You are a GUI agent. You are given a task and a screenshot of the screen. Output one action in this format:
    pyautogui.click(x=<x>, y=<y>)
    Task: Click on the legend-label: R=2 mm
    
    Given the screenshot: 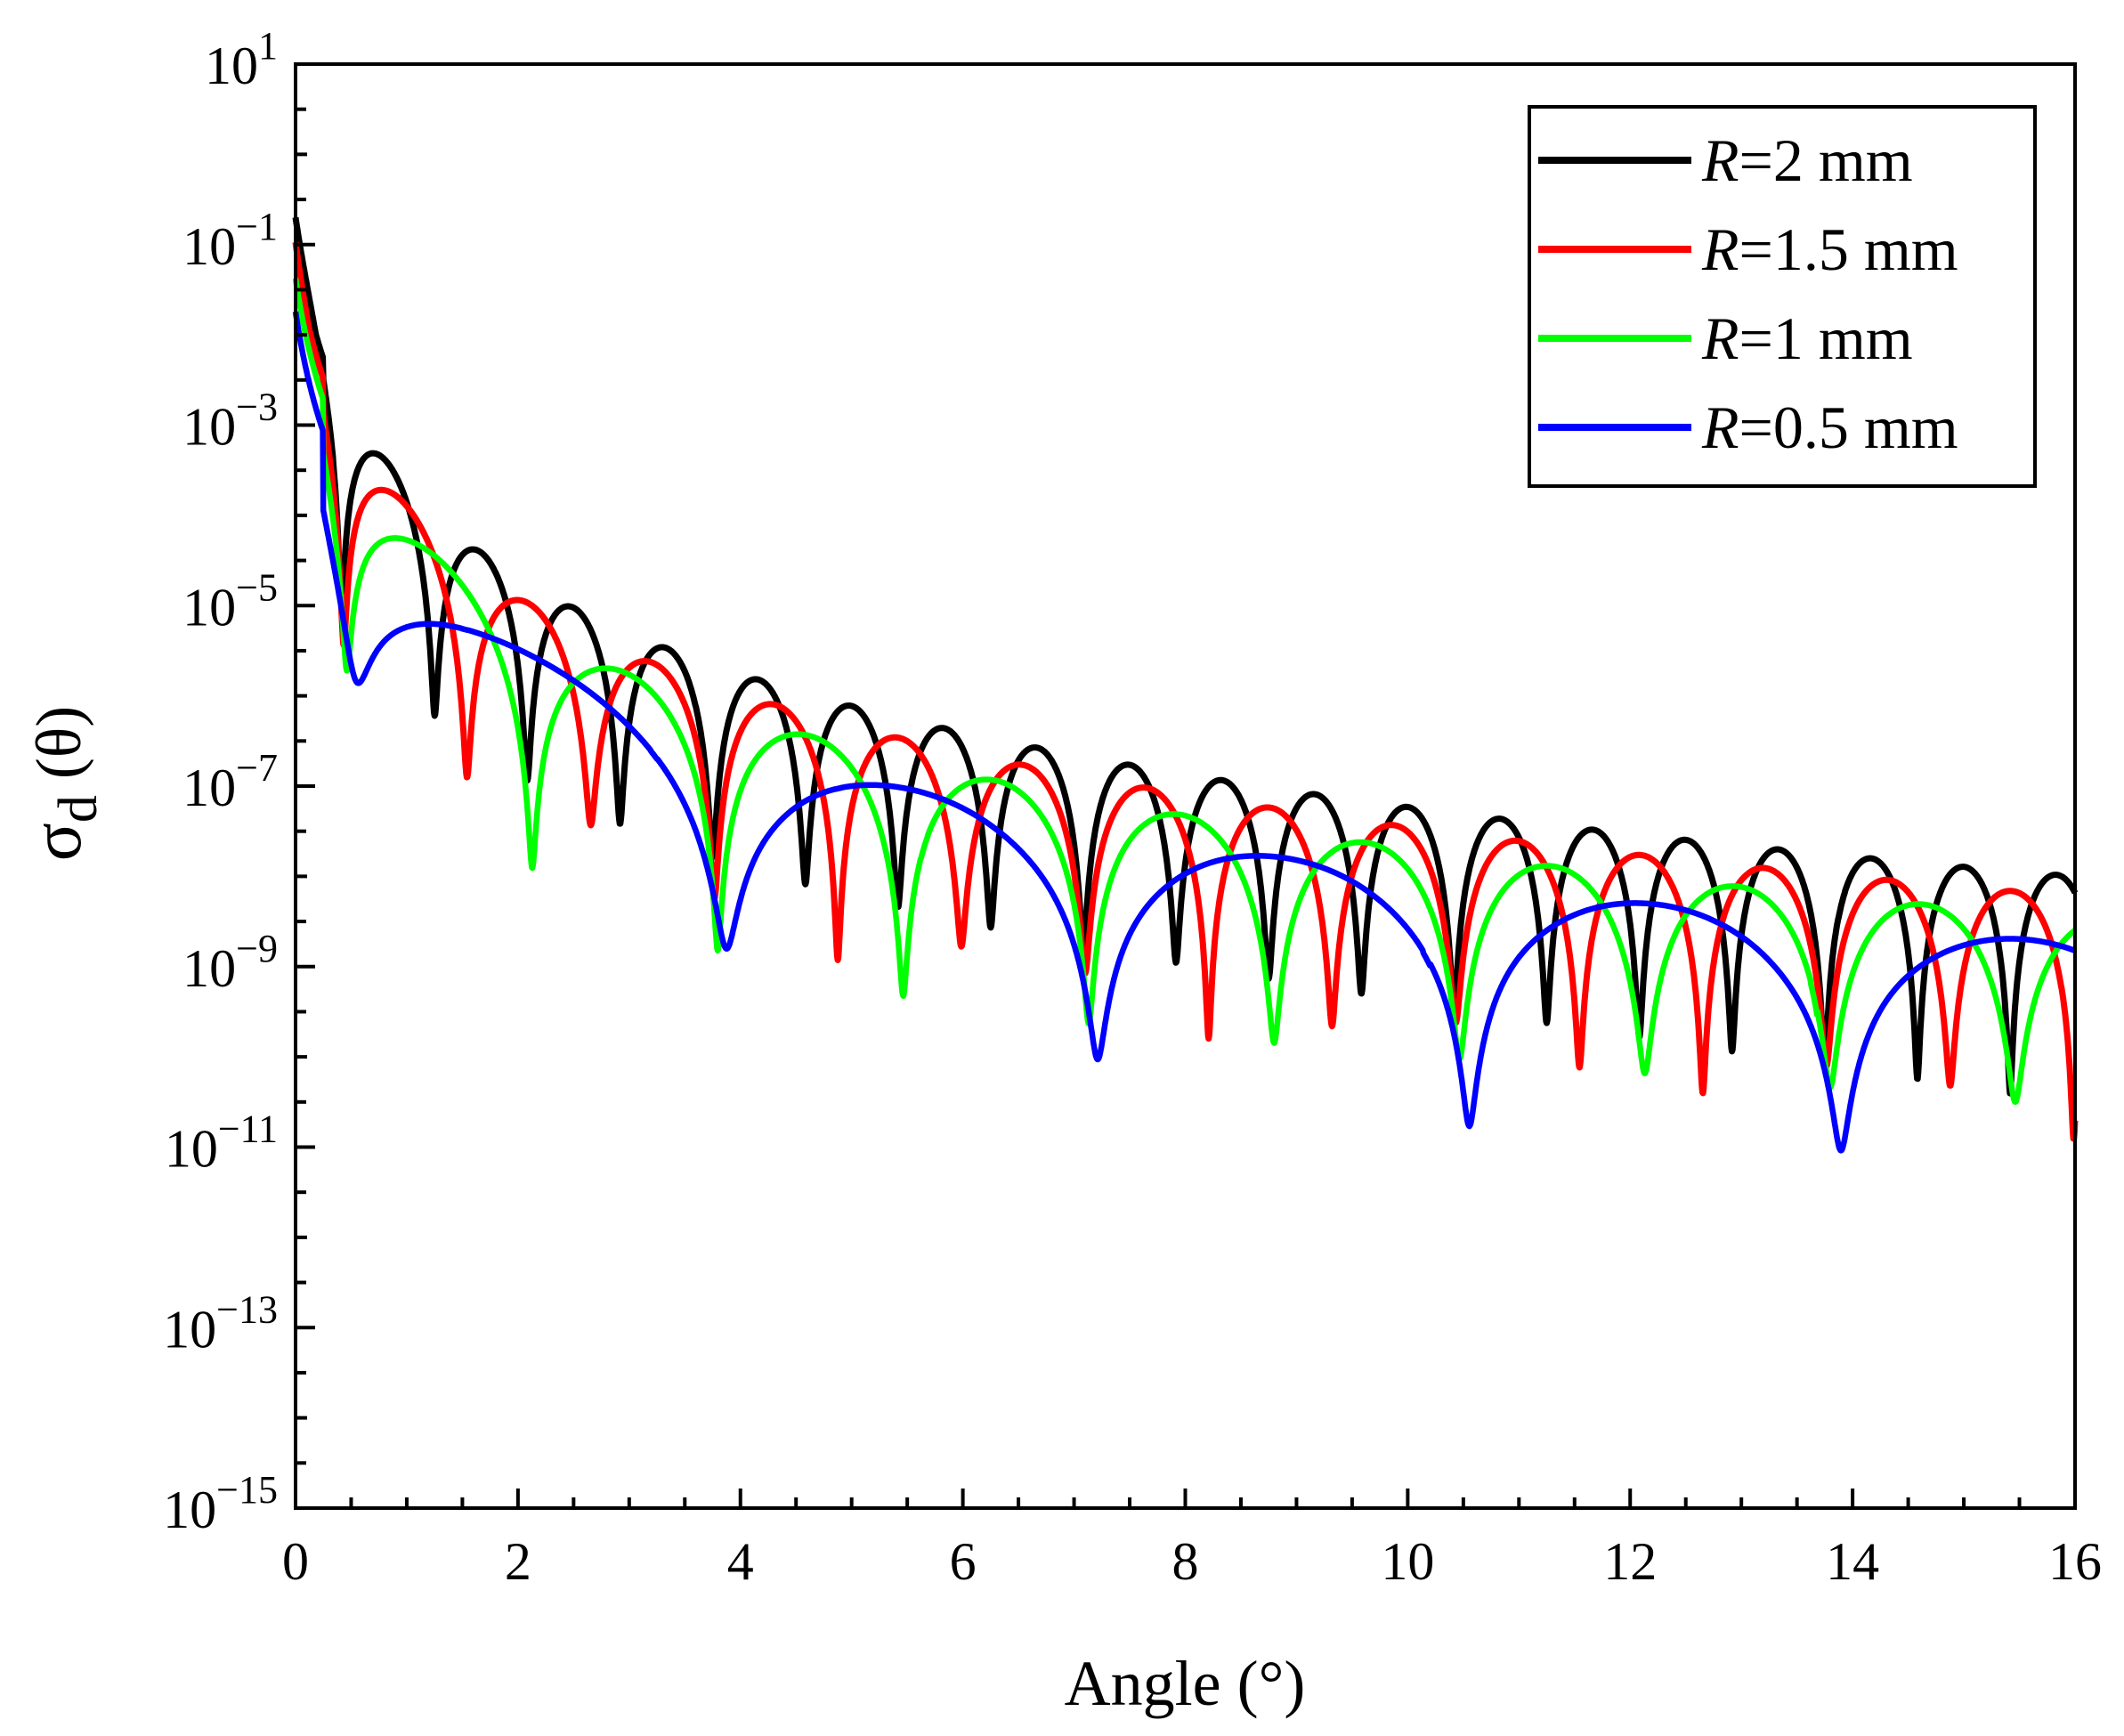 What is the action you would take?
    pyautogui.click(x=1807, y=160)
    